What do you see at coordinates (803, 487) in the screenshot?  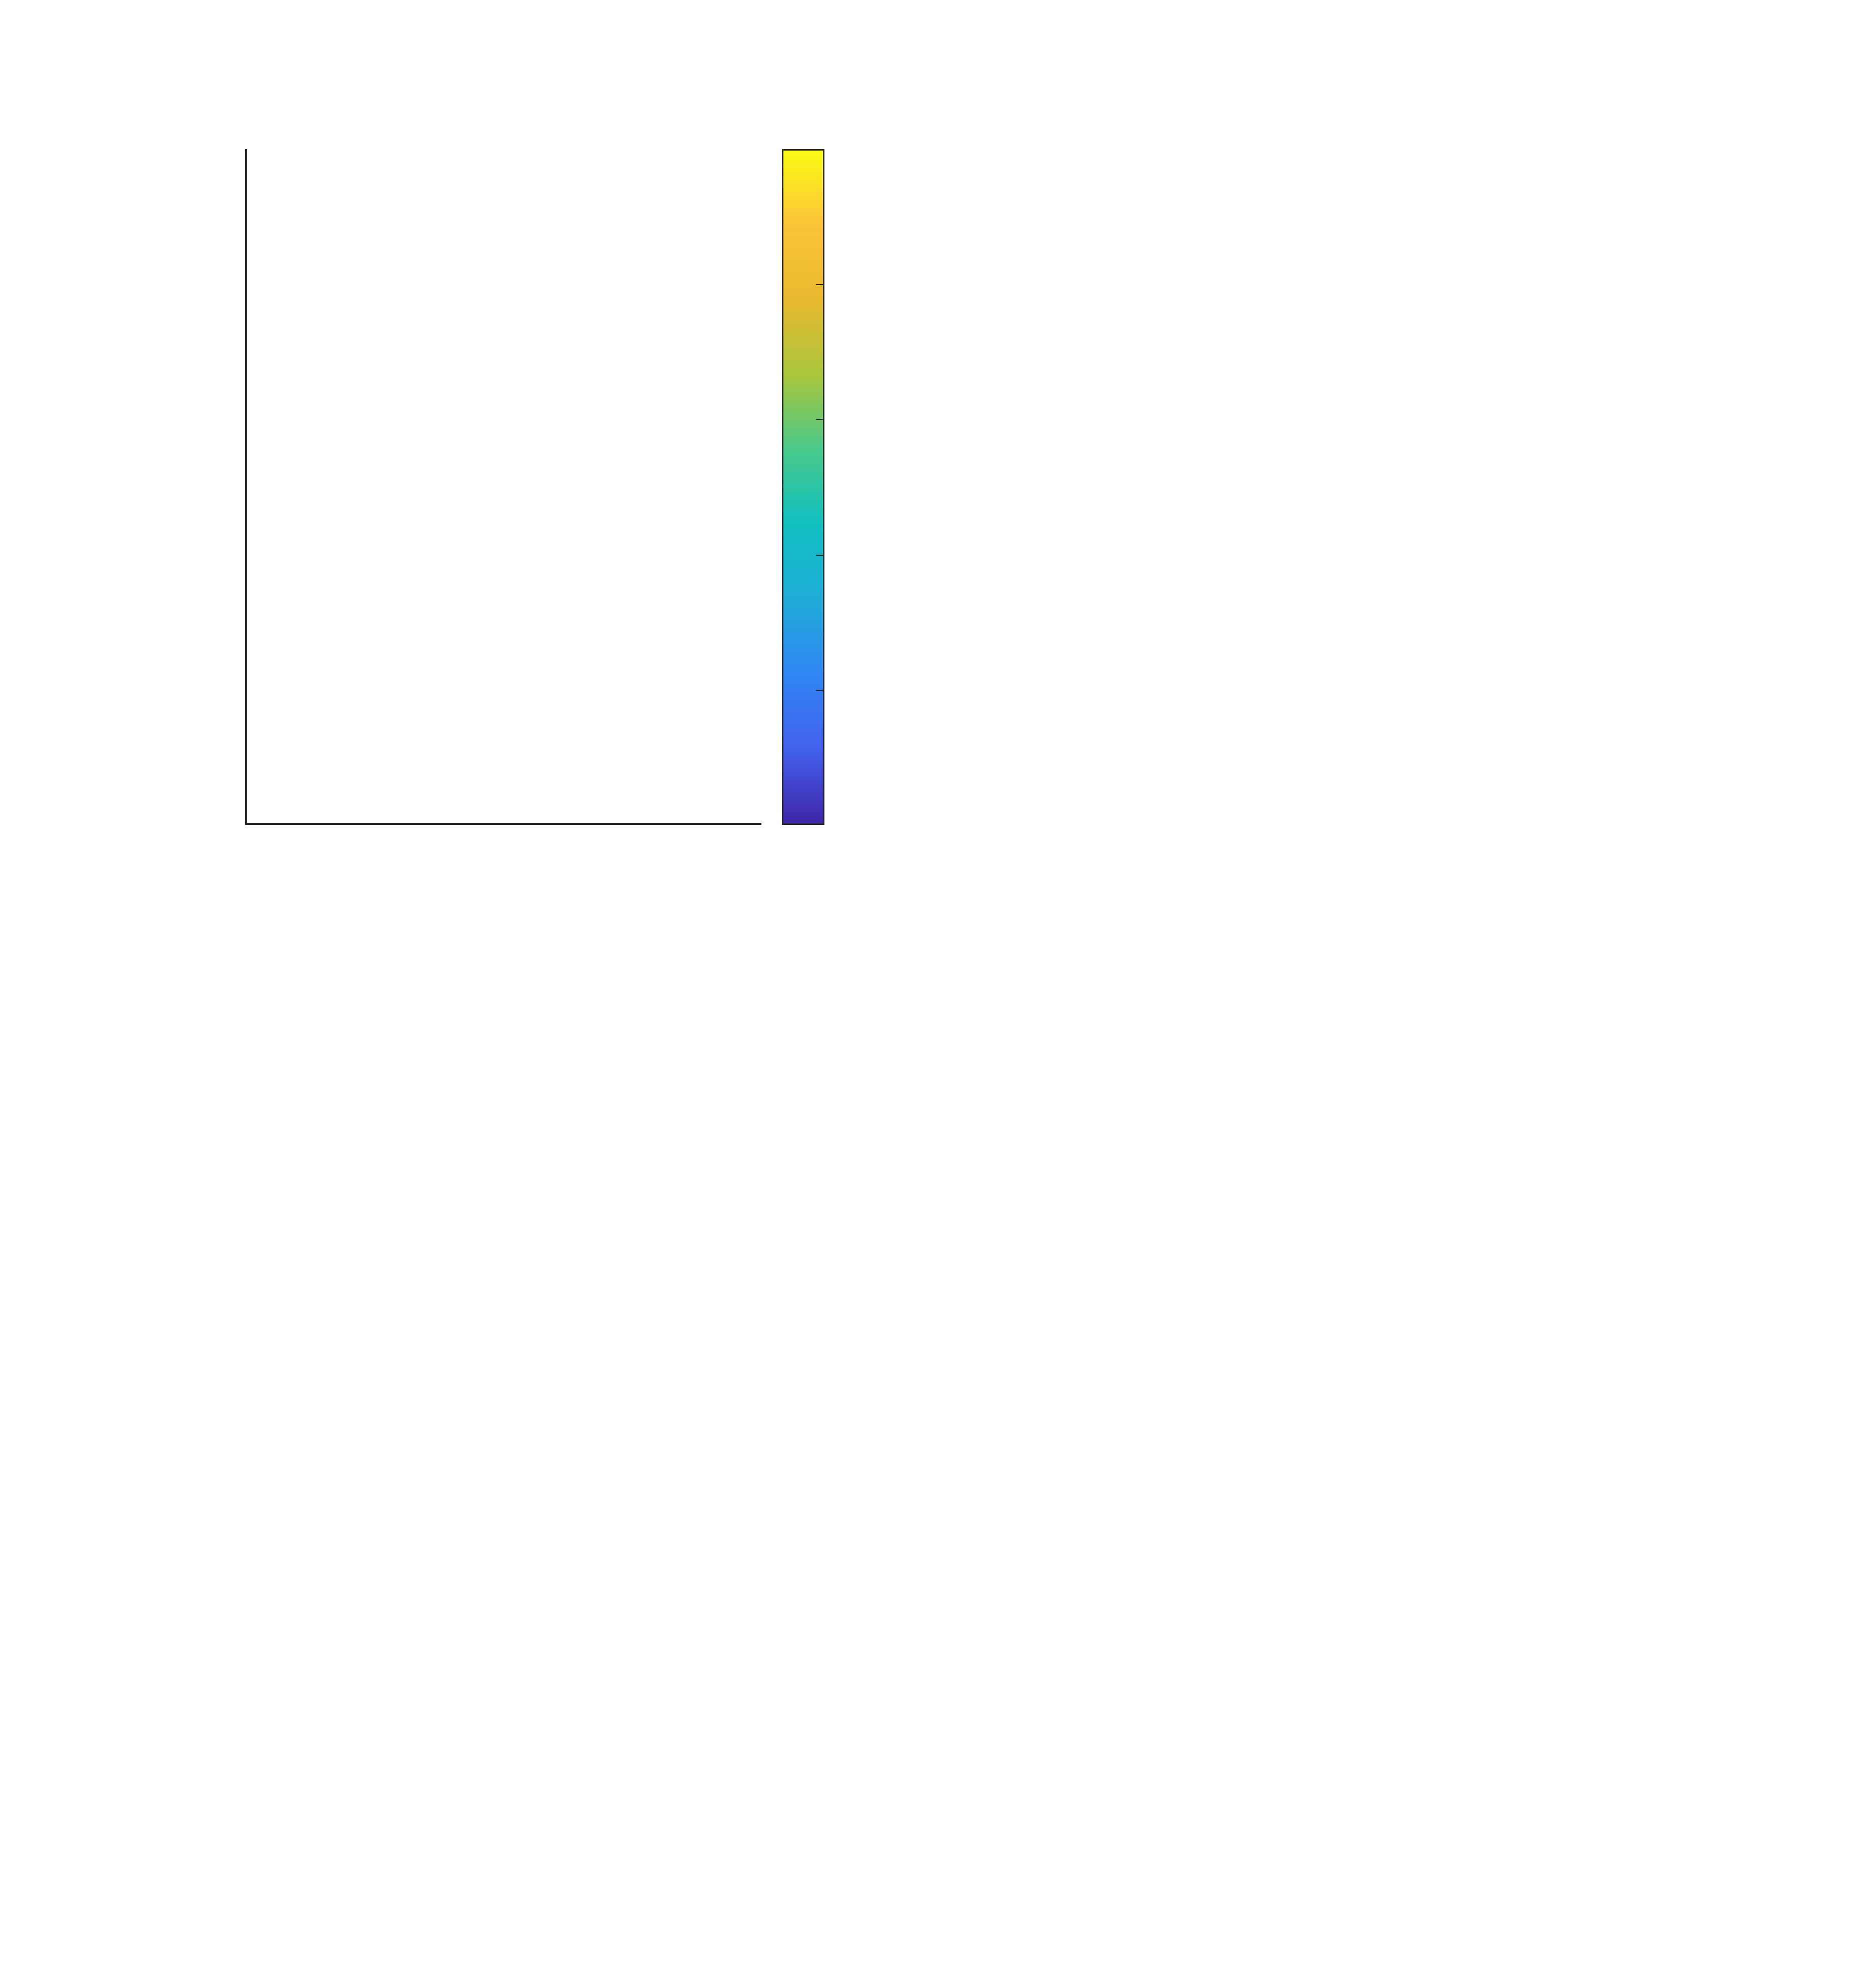 I see `colorbar` at bounding box center [803, 487].